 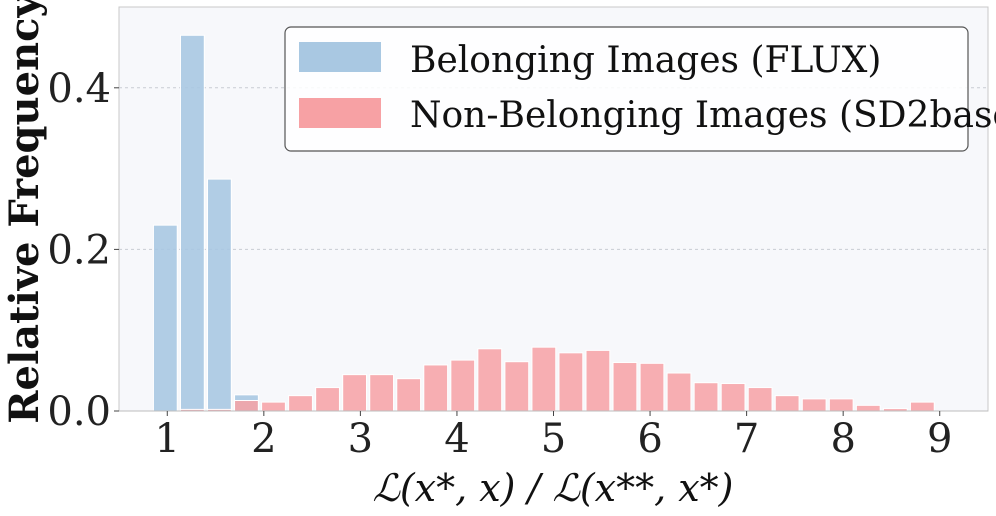 What do you see at coordinates (645, 60) in the screenshot?
I see `legend-label-flux: Belonging Images (FLUX)` at bounding box center [645, 60].